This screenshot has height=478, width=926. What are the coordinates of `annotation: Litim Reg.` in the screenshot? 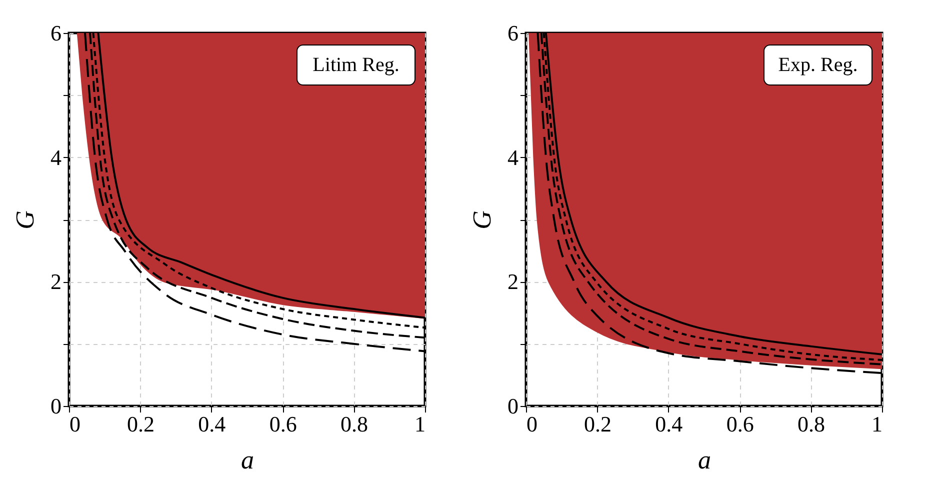 It's located at (356, 65).